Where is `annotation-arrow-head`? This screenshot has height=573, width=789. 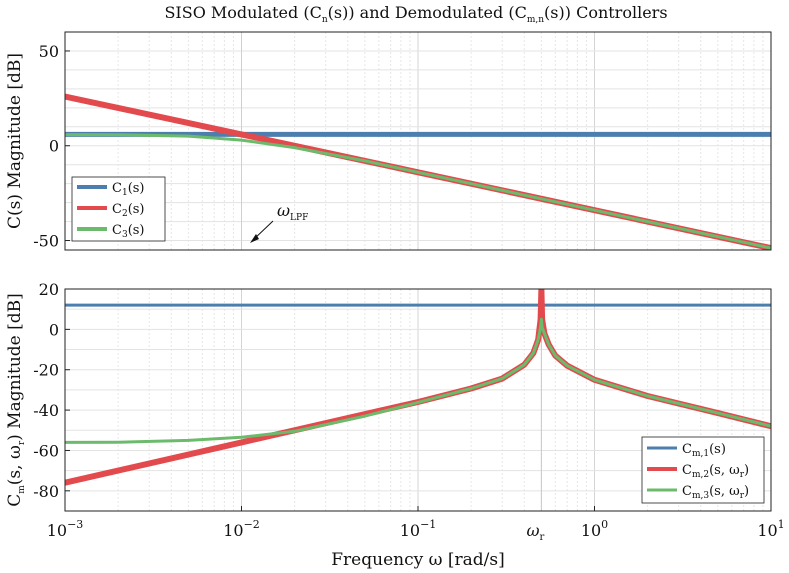 annotation-arrow-head is located at coordinates (254, 238).